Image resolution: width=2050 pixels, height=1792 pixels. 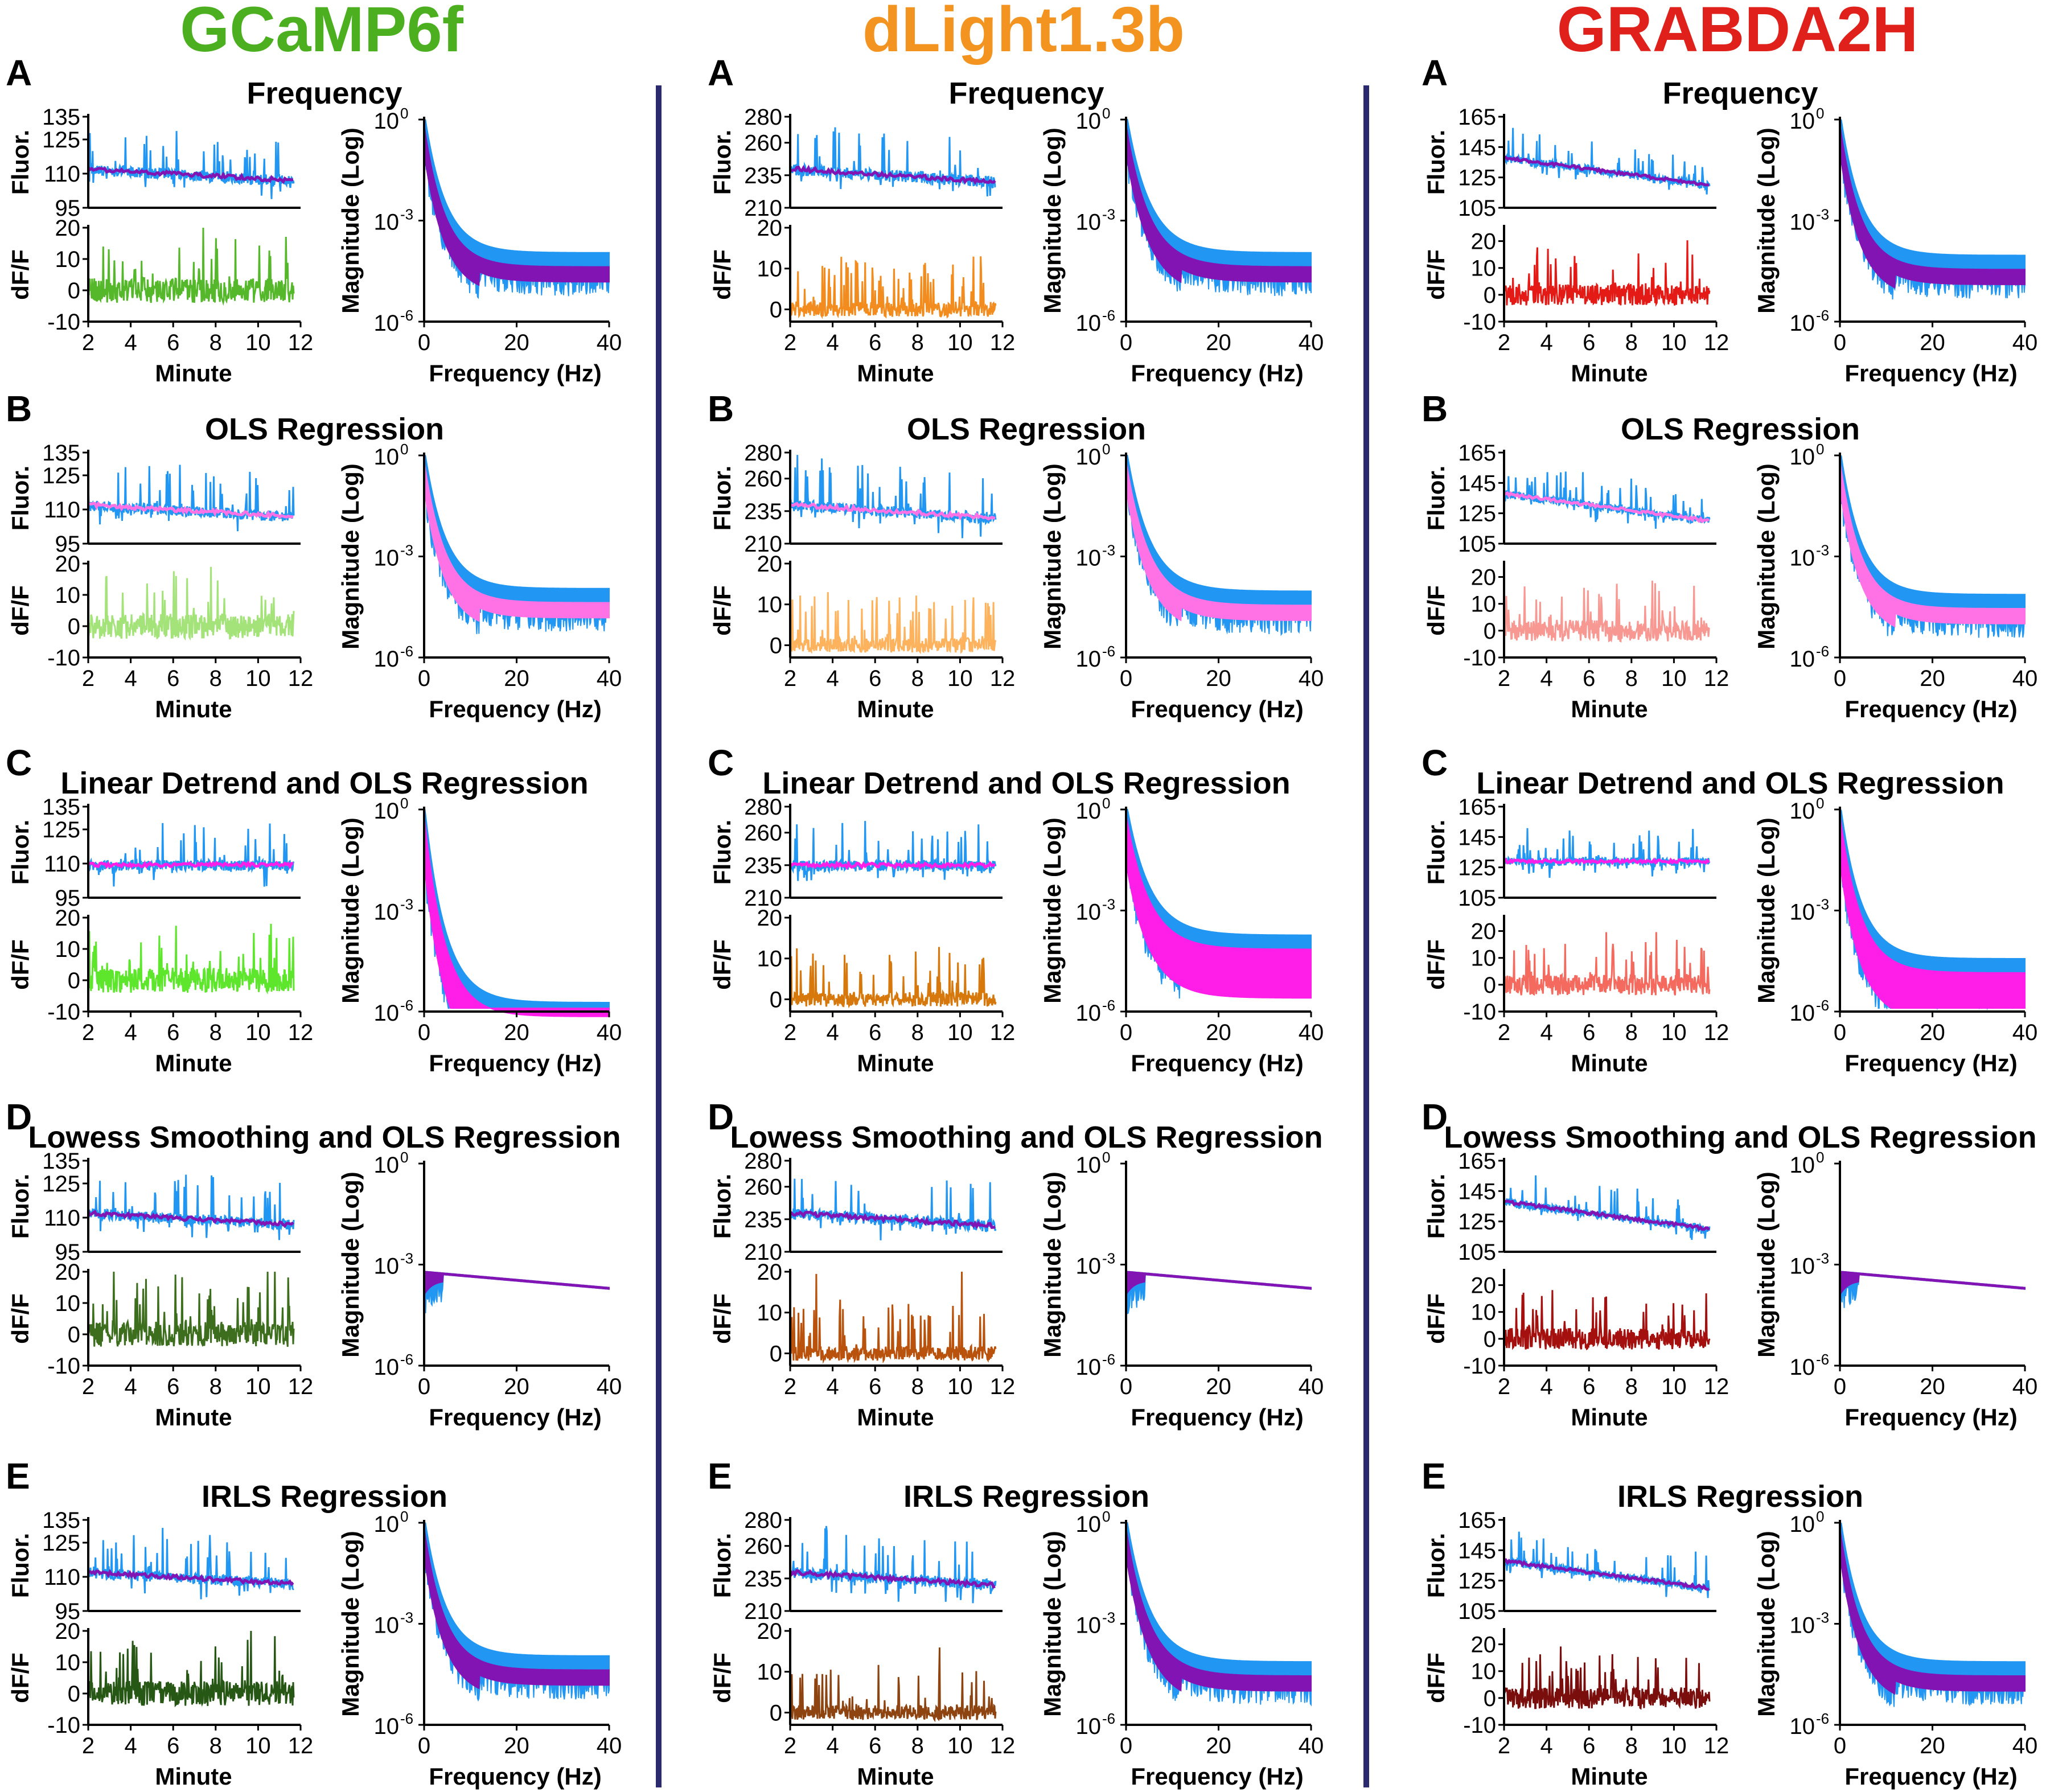 What do you see at coordinates (1822, 316) in the screenshot?
I see `fft-y-tick-exponent: -6` at bounding box center [1822, 316].